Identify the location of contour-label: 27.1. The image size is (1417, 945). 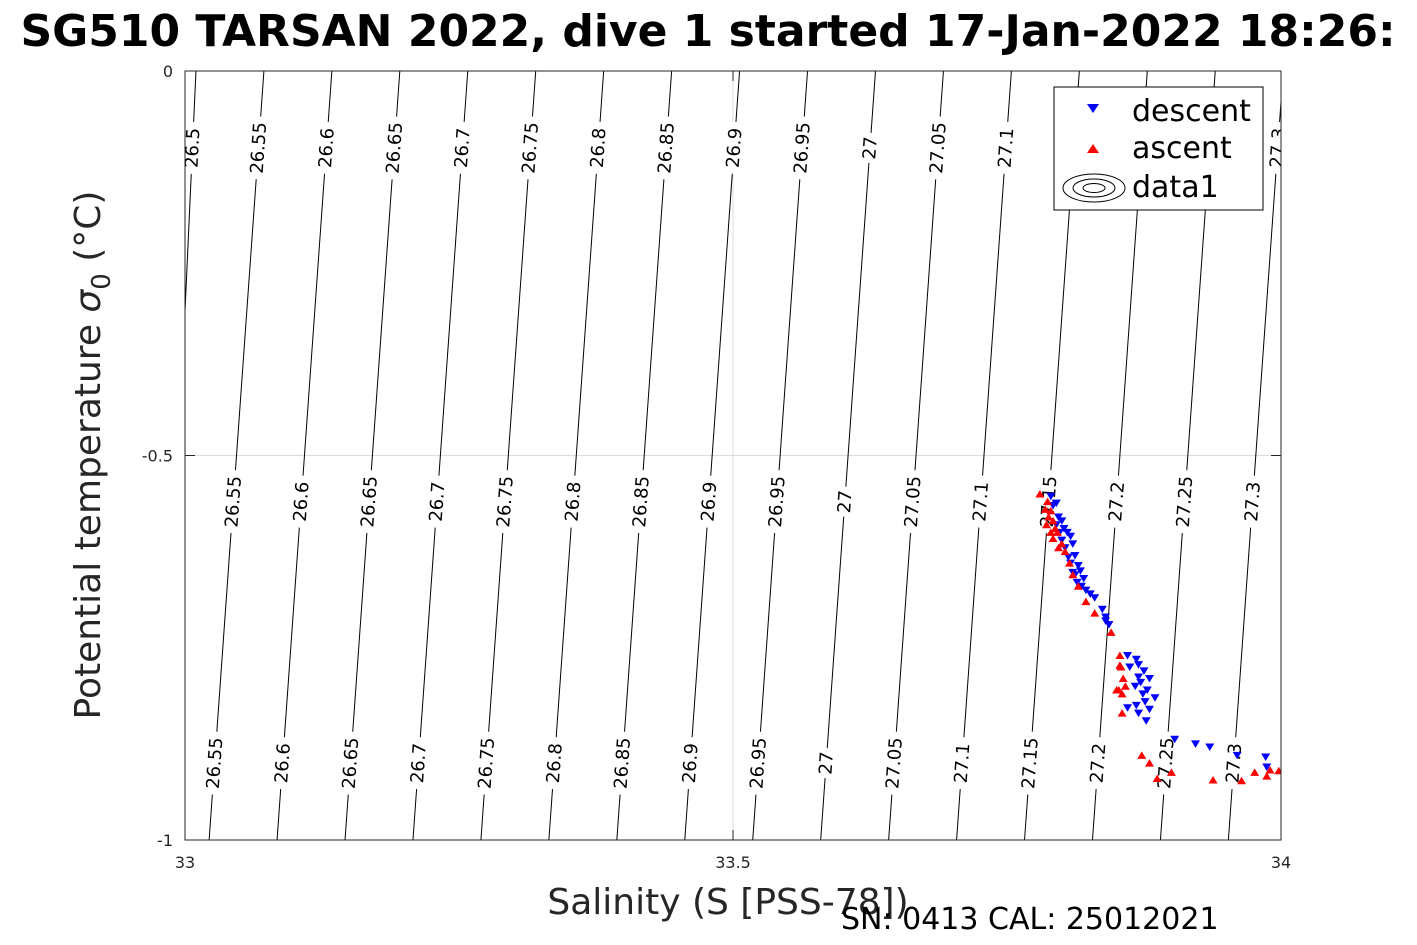
(963, 762).